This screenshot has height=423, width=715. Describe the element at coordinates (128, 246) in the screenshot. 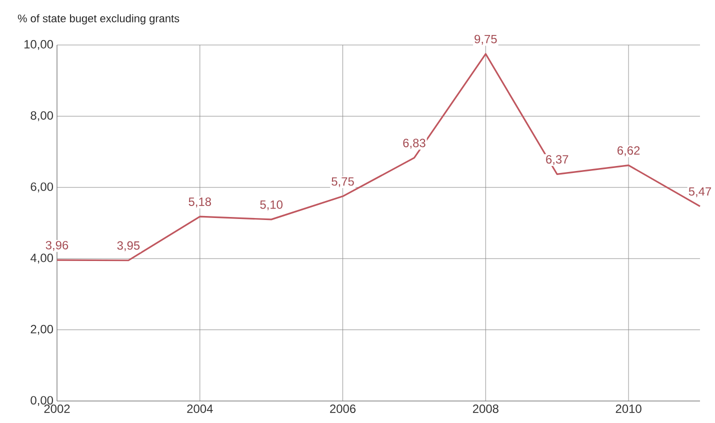

I see `data-label: 3,95` at that location.